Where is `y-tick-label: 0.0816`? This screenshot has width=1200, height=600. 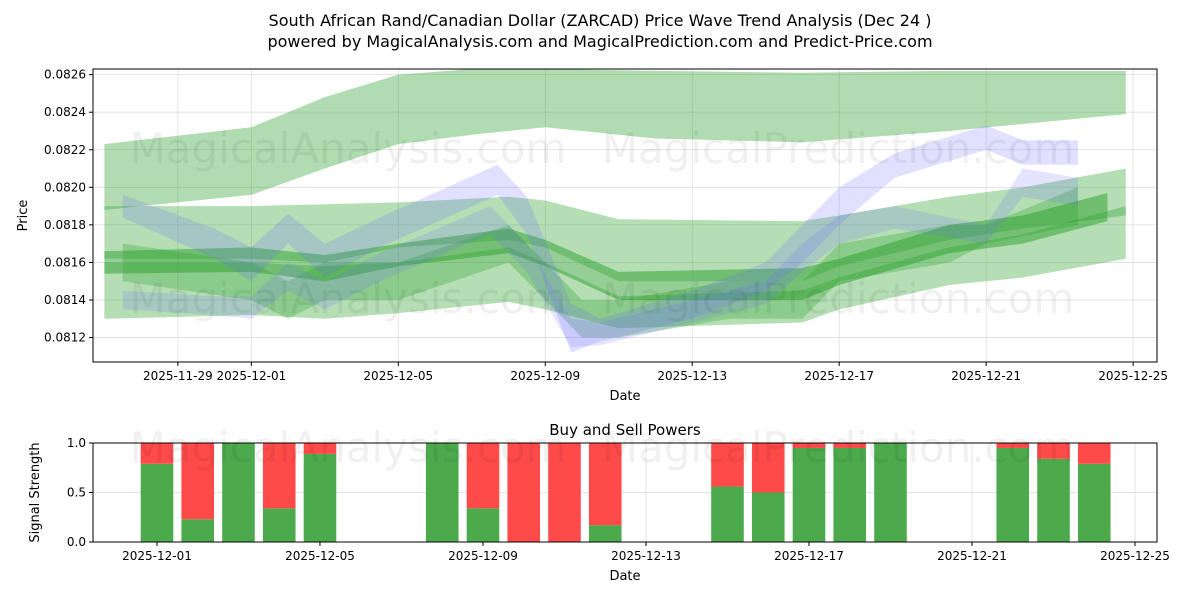
y-tick-label: 0.0816 is located at coordinates (65, 262).